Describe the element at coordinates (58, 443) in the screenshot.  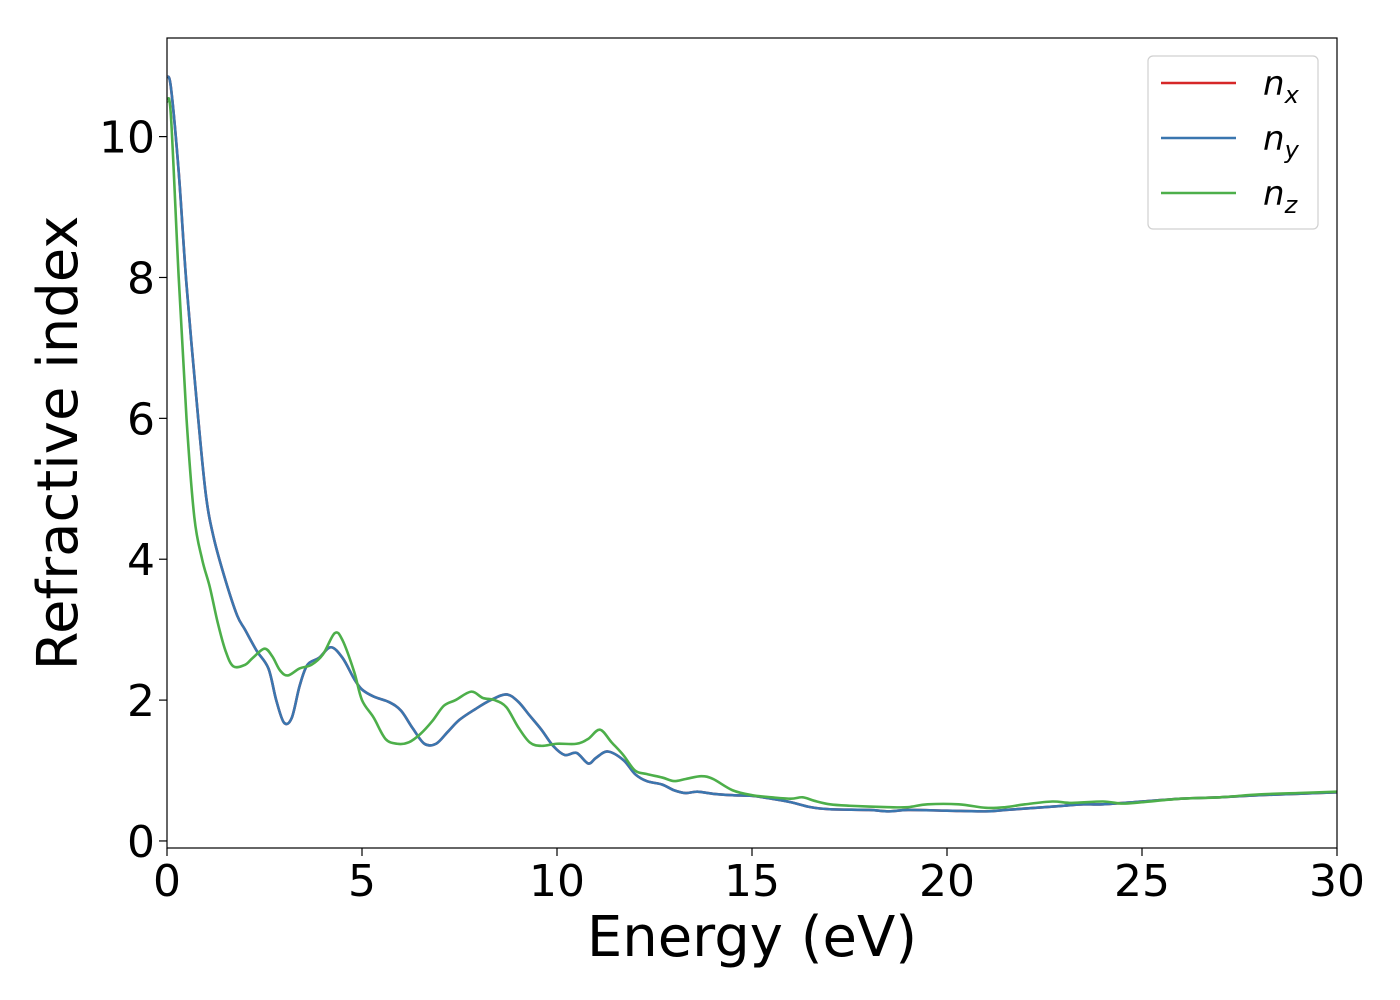
I see `y-axis-title: Refractive index` at that location.